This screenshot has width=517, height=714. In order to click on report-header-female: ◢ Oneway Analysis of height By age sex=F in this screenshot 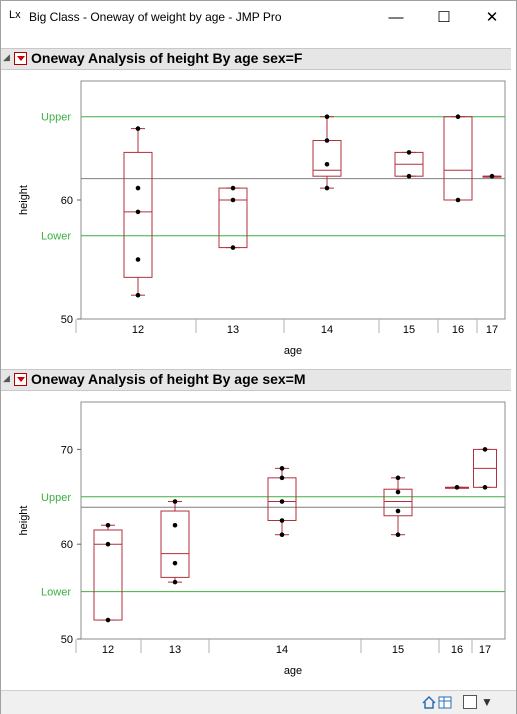, I will do `click(256, 59)`.